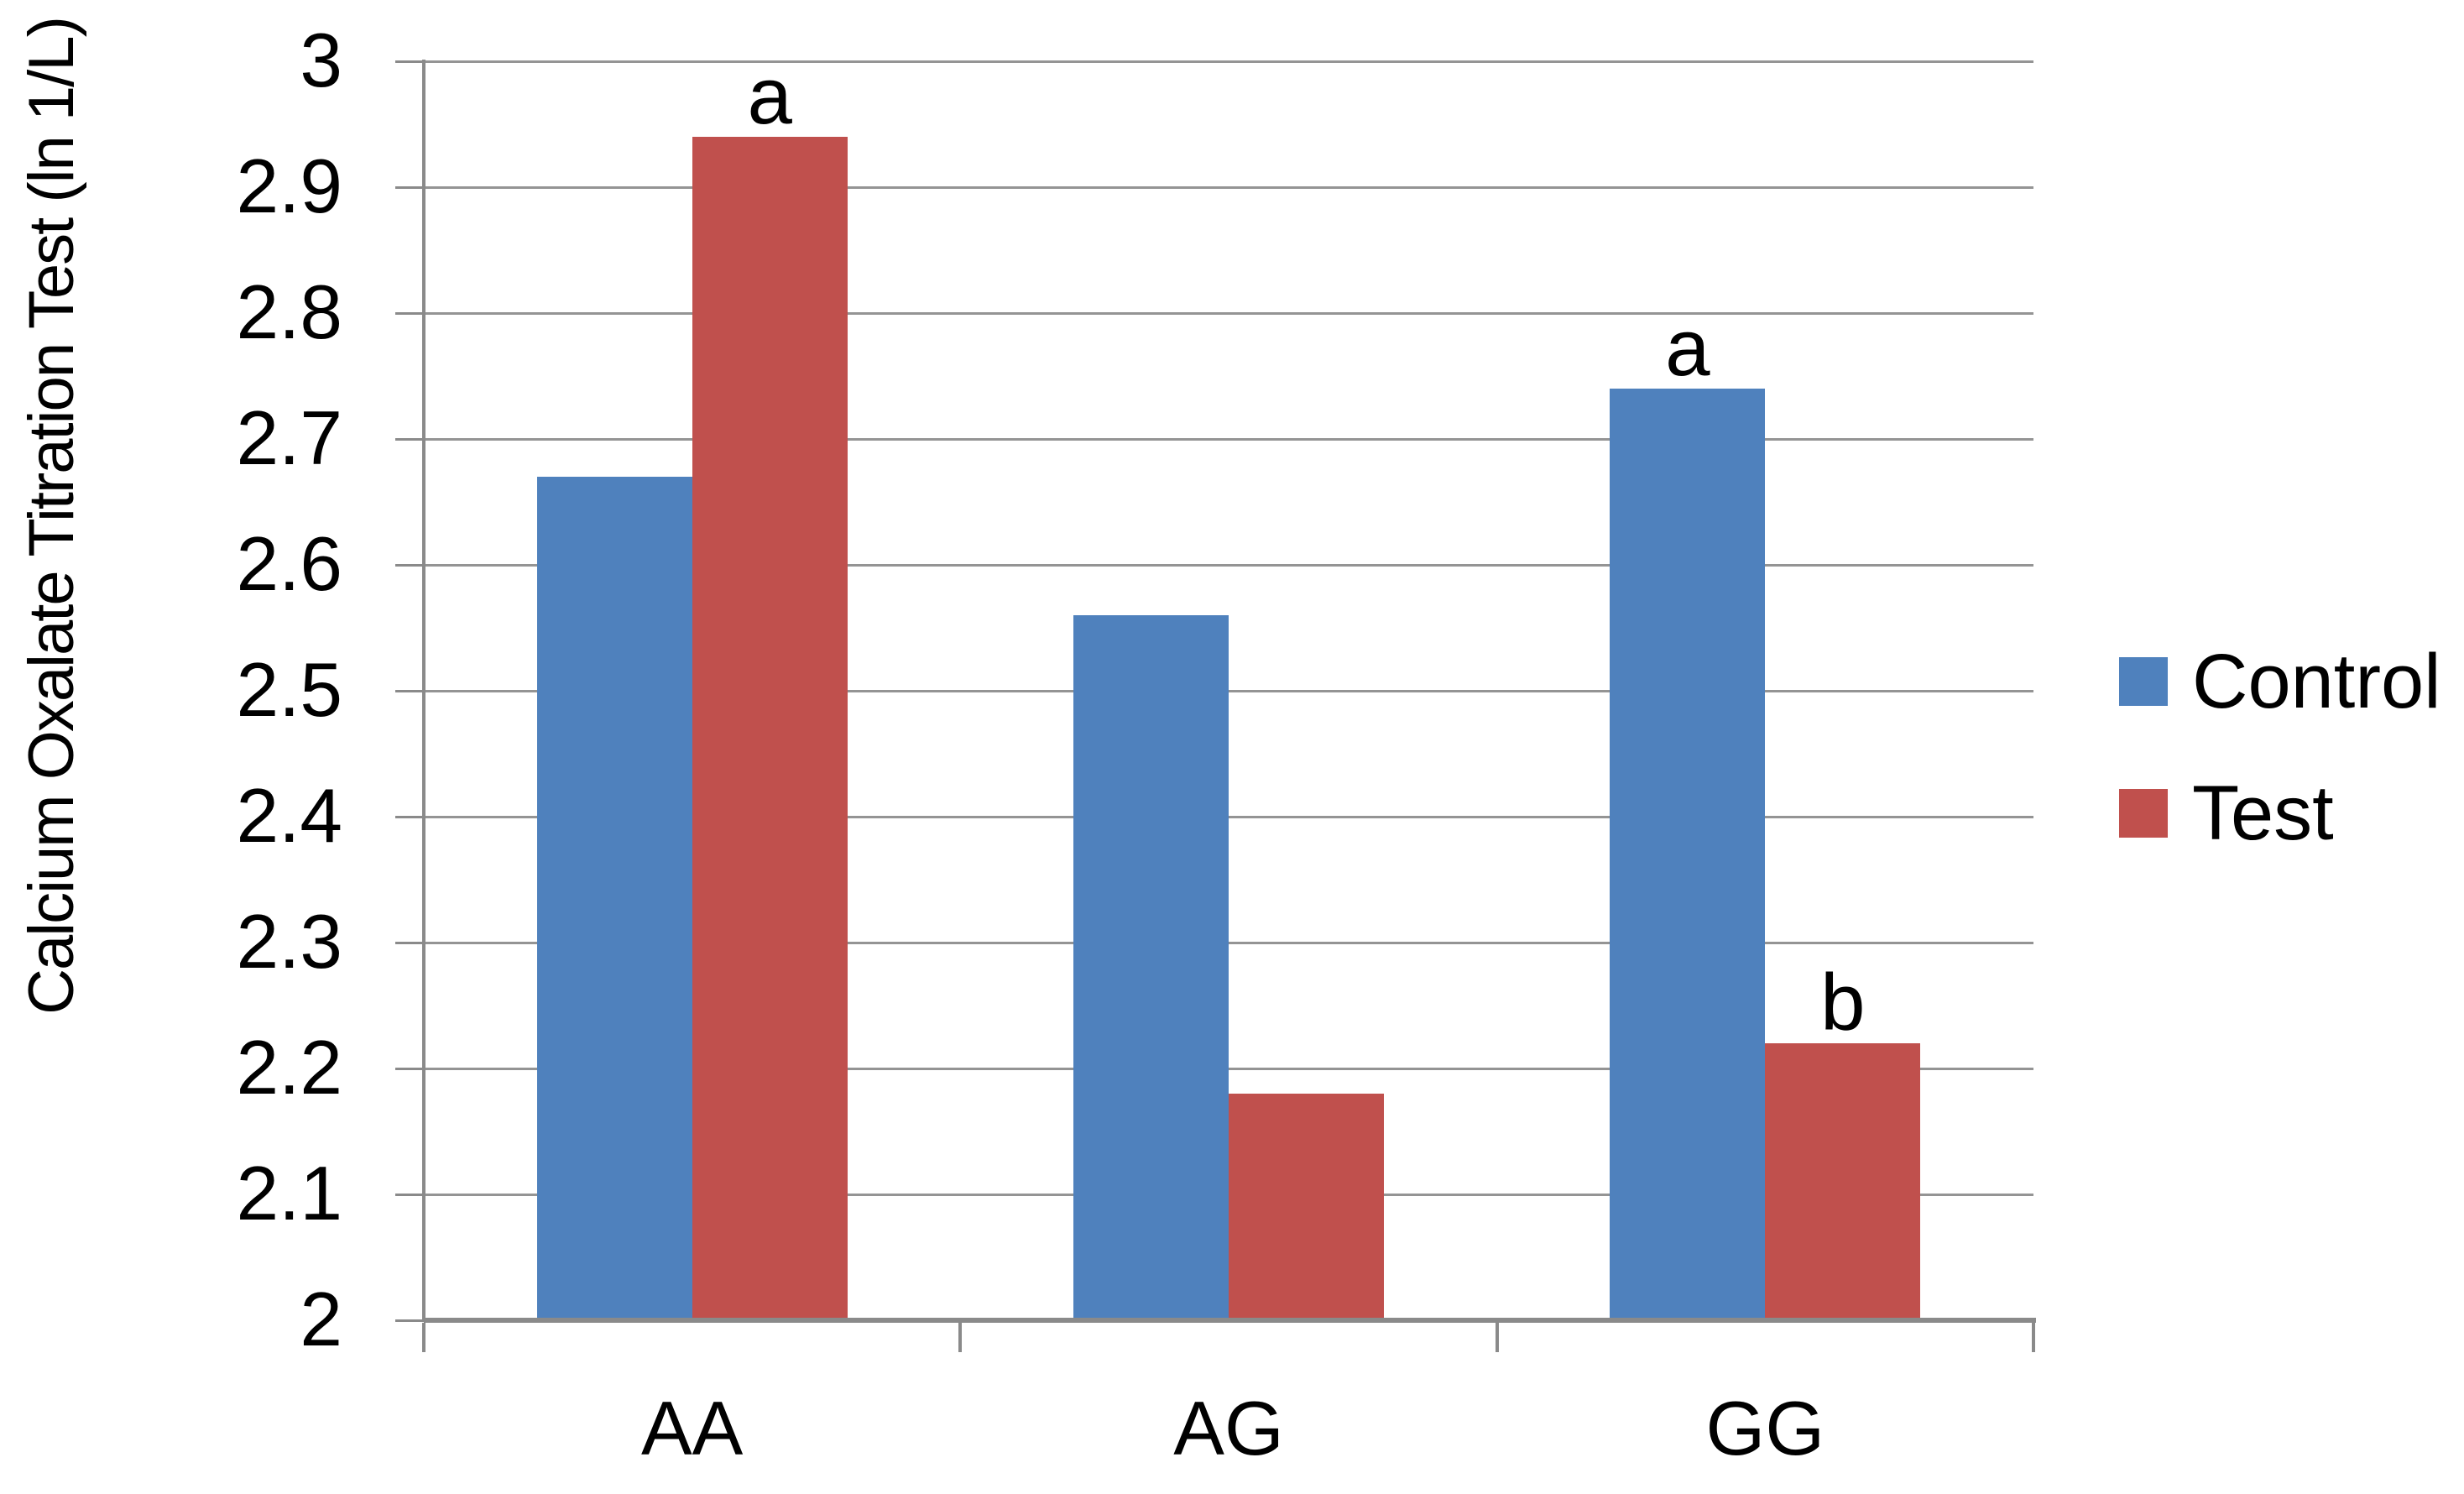 Image resolution: width=2464 pixels, height=1494 pixels. What do you see at coordinates (614, 898) in the screenshot?
I see `bar-control-aa` at bounding box center [614, 898].